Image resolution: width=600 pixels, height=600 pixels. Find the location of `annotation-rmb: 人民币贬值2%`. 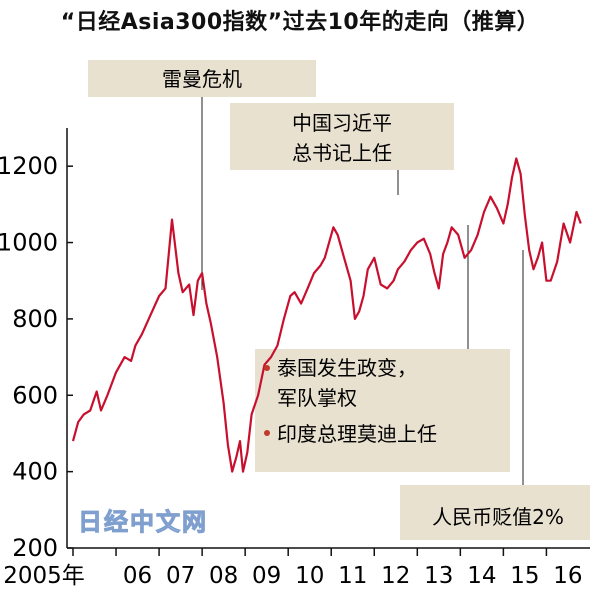

annotation-rmb: 人民币贬值2% is located at coordinates (498, 517).